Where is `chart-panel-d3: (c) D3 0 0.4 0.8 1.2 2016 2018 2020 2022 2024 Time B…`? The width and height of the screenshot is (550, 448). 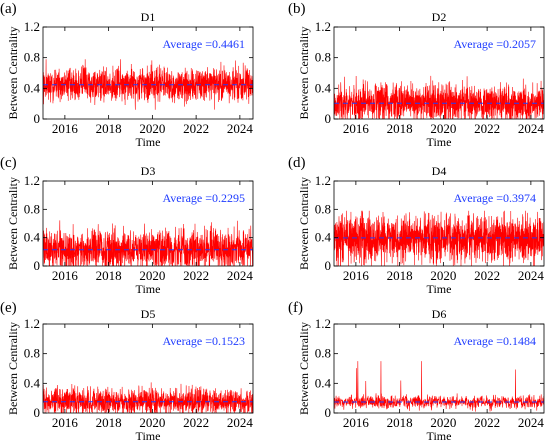 chart-panel-d3: (c) D3 0 0.4 0.8 1.2 2016 2018 2020 2022 2024 Time B… is located at coordinates (127, 225).